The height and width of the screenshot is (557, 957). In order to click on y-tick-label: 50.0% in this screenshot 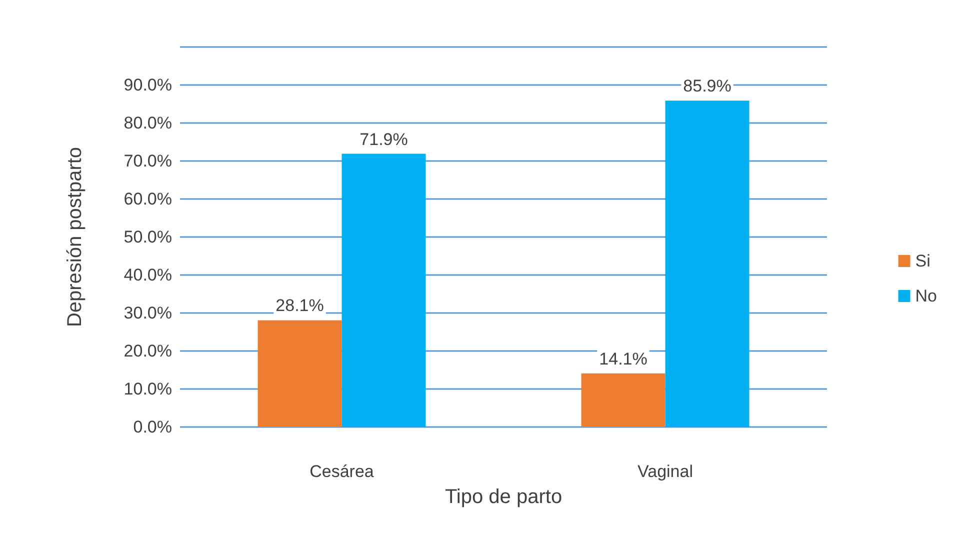, I will do `click(148, 237)`.